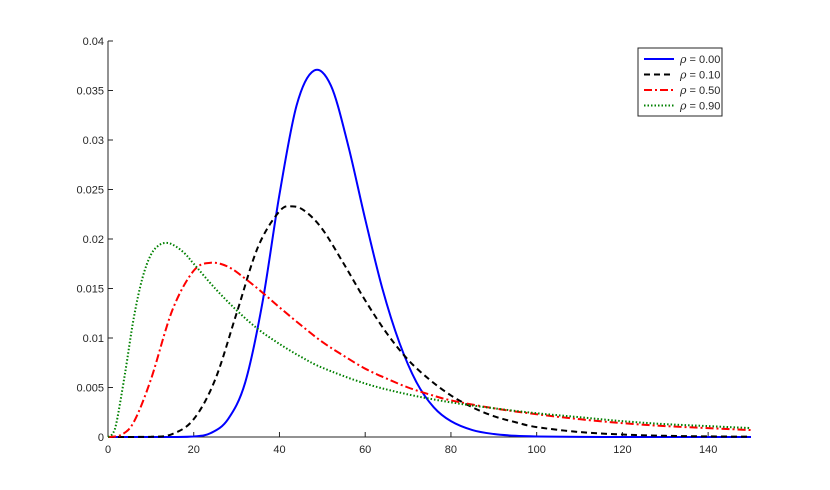  I want to click on legend-label-1: ρ = 0.10, so click(699, 75).